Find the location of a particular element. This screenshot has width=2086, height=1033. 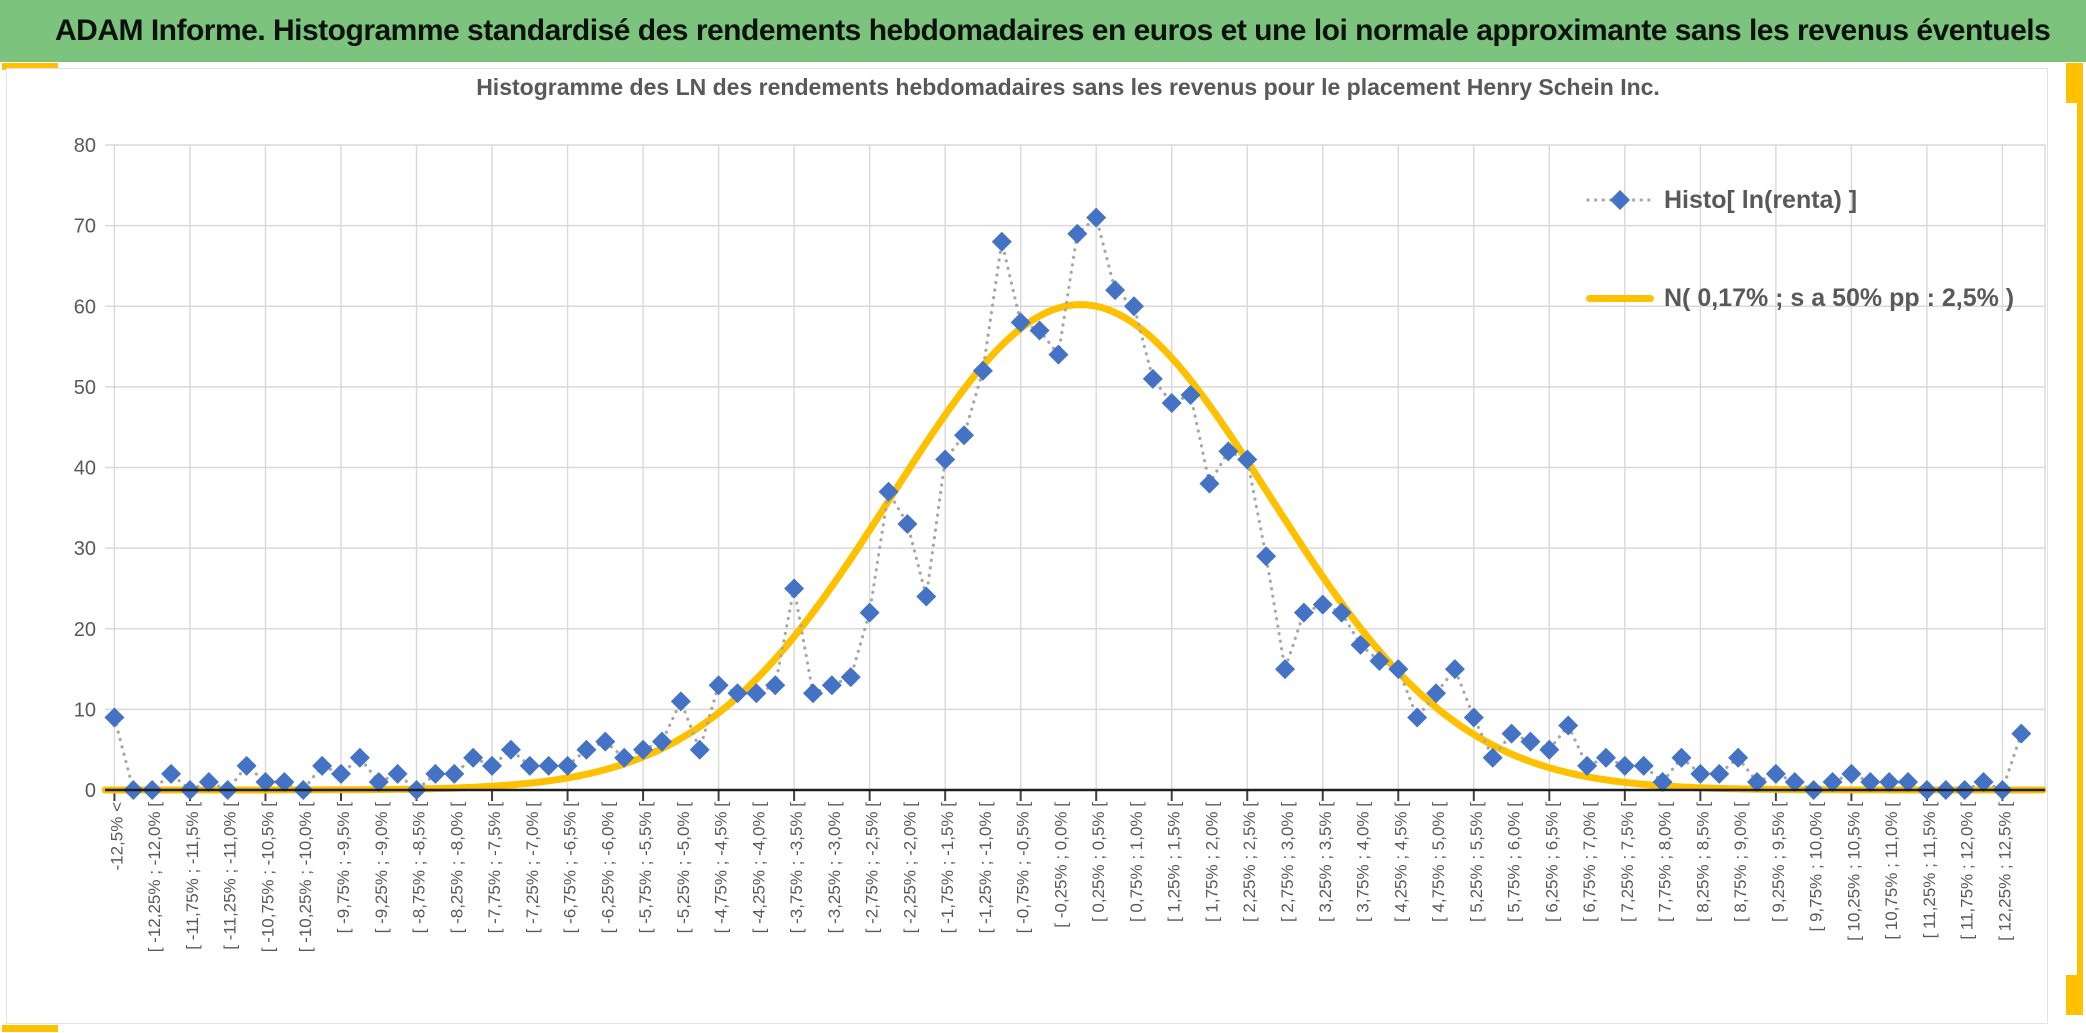

x-axis-label: [ 7,75% ; 8,0% [ is located at coordinates (1665, 862).